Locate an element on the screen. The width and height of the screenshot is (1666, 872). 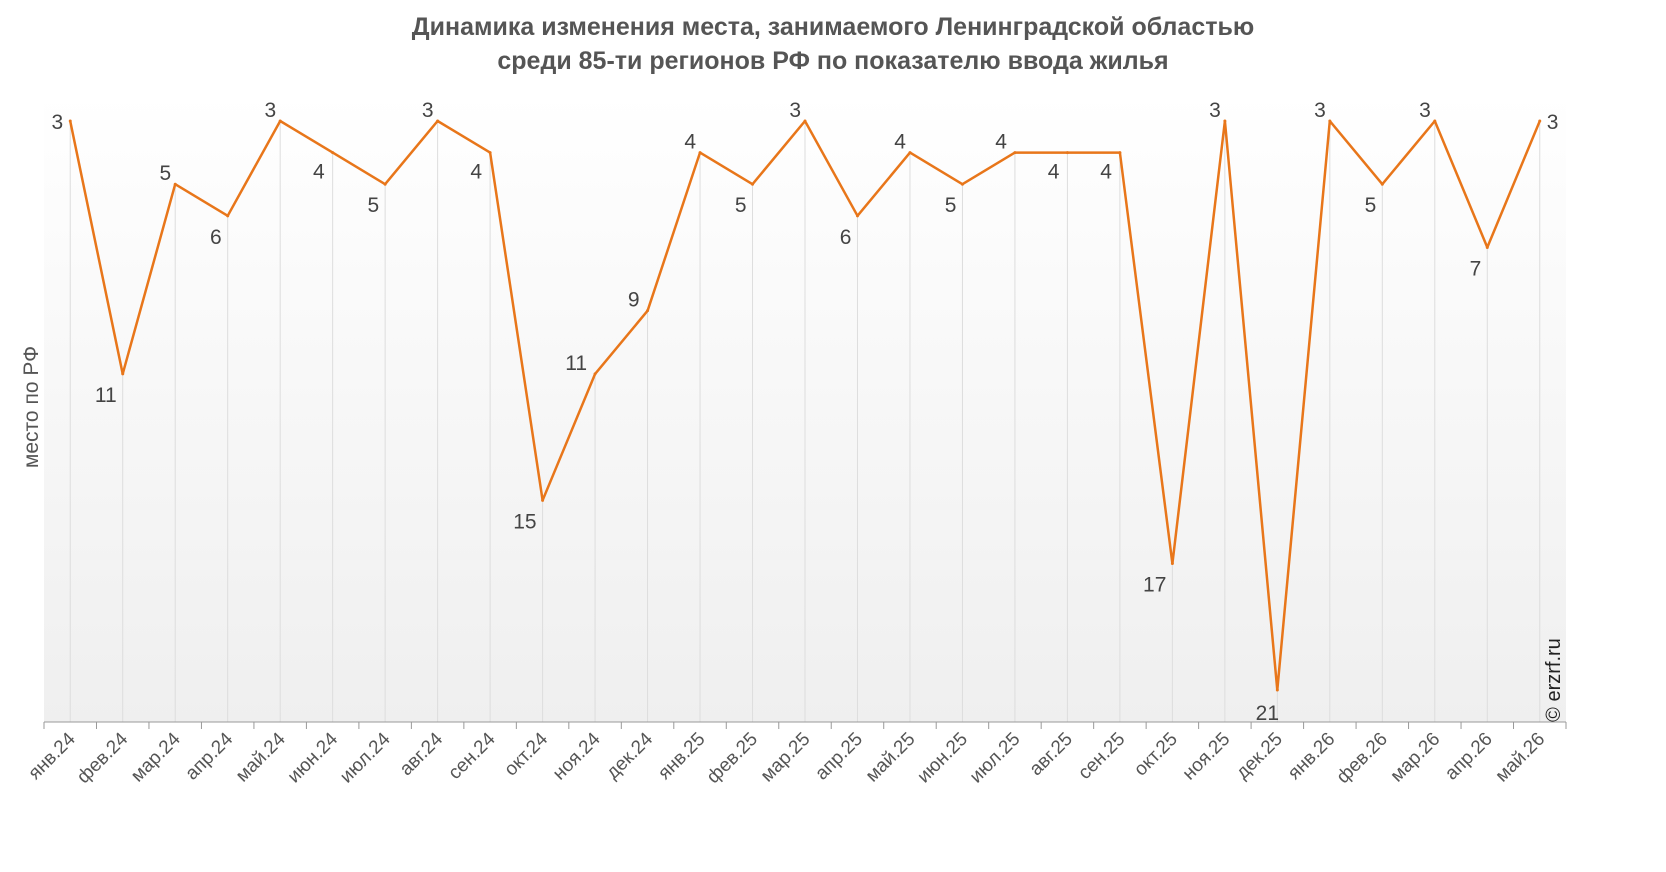
x-tick-label: июн.24 is located at coordinates (313, 757).